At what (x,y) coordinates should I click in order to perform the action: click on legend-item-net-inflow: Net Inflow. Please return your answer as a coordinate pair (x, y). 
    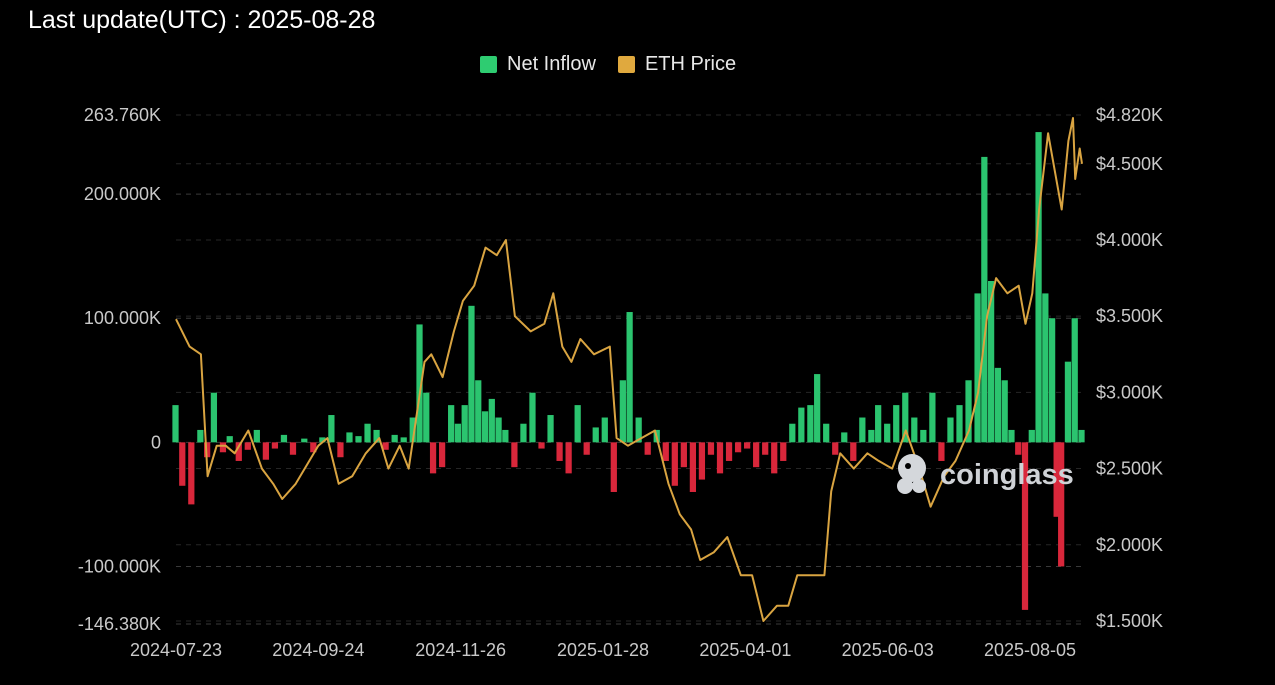
    Looking at the image, I should click on (538, 64).